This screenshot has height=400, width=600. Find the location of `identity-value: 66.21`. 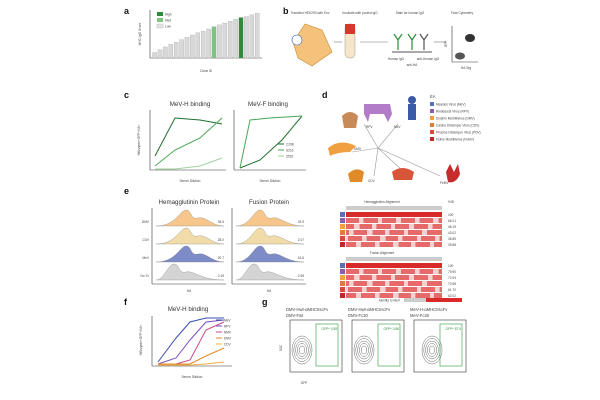

identity-value: 66.21 is located at coordinates (452, 221).